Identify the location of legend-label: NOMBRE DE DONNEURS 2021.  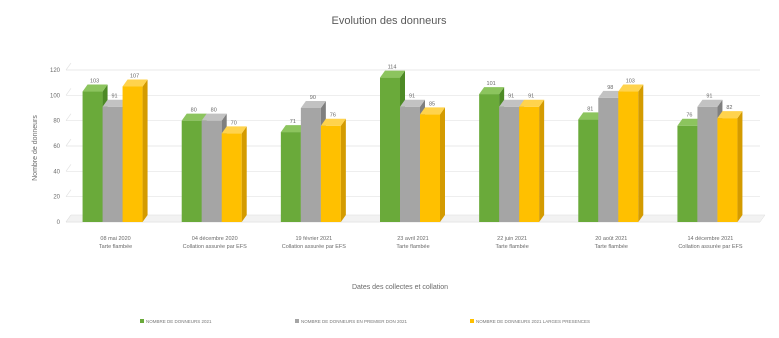
(179, 321).